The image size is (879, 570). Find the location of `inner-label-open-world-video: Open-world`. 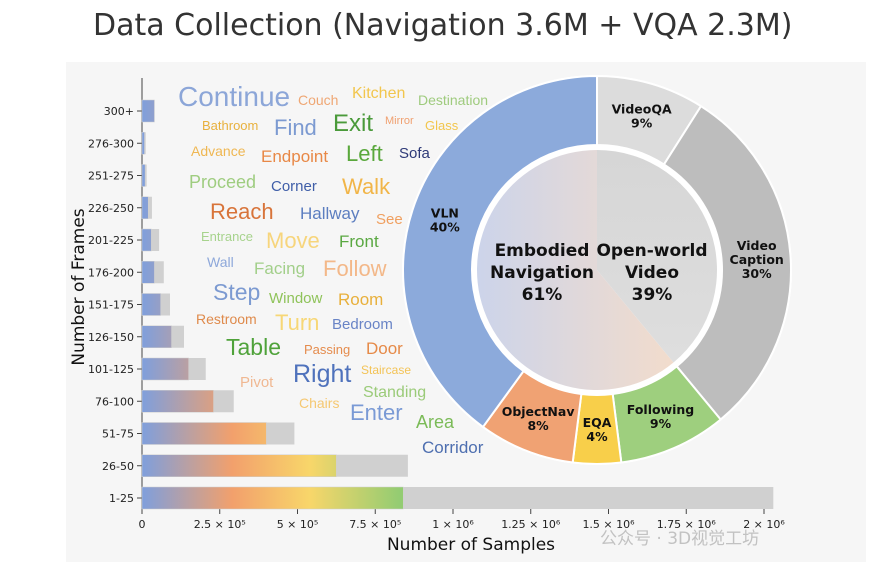

inner-label-open-world-video: Open-world is located at coordinates (651, 251).